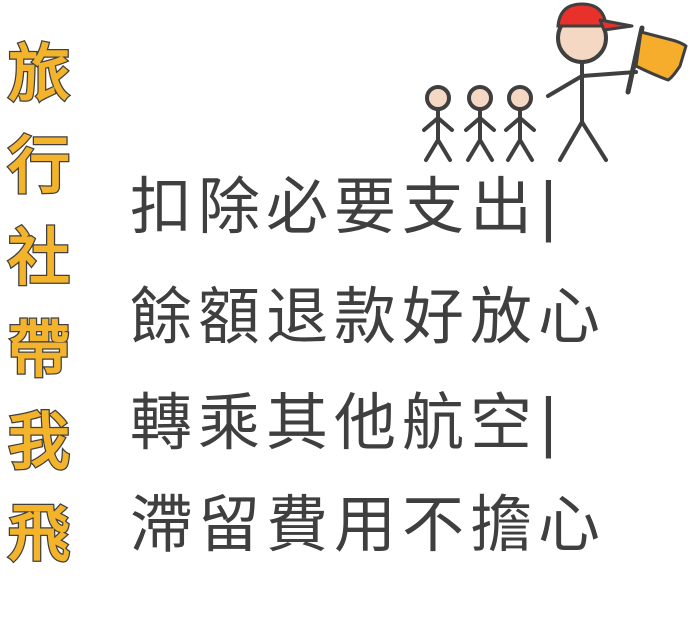 The height and width of the screenshot is (625, 690). What do you see at coordinates (656, 60) in the screenshot?
I see `flag-icon` at bounding box center [656, 60].